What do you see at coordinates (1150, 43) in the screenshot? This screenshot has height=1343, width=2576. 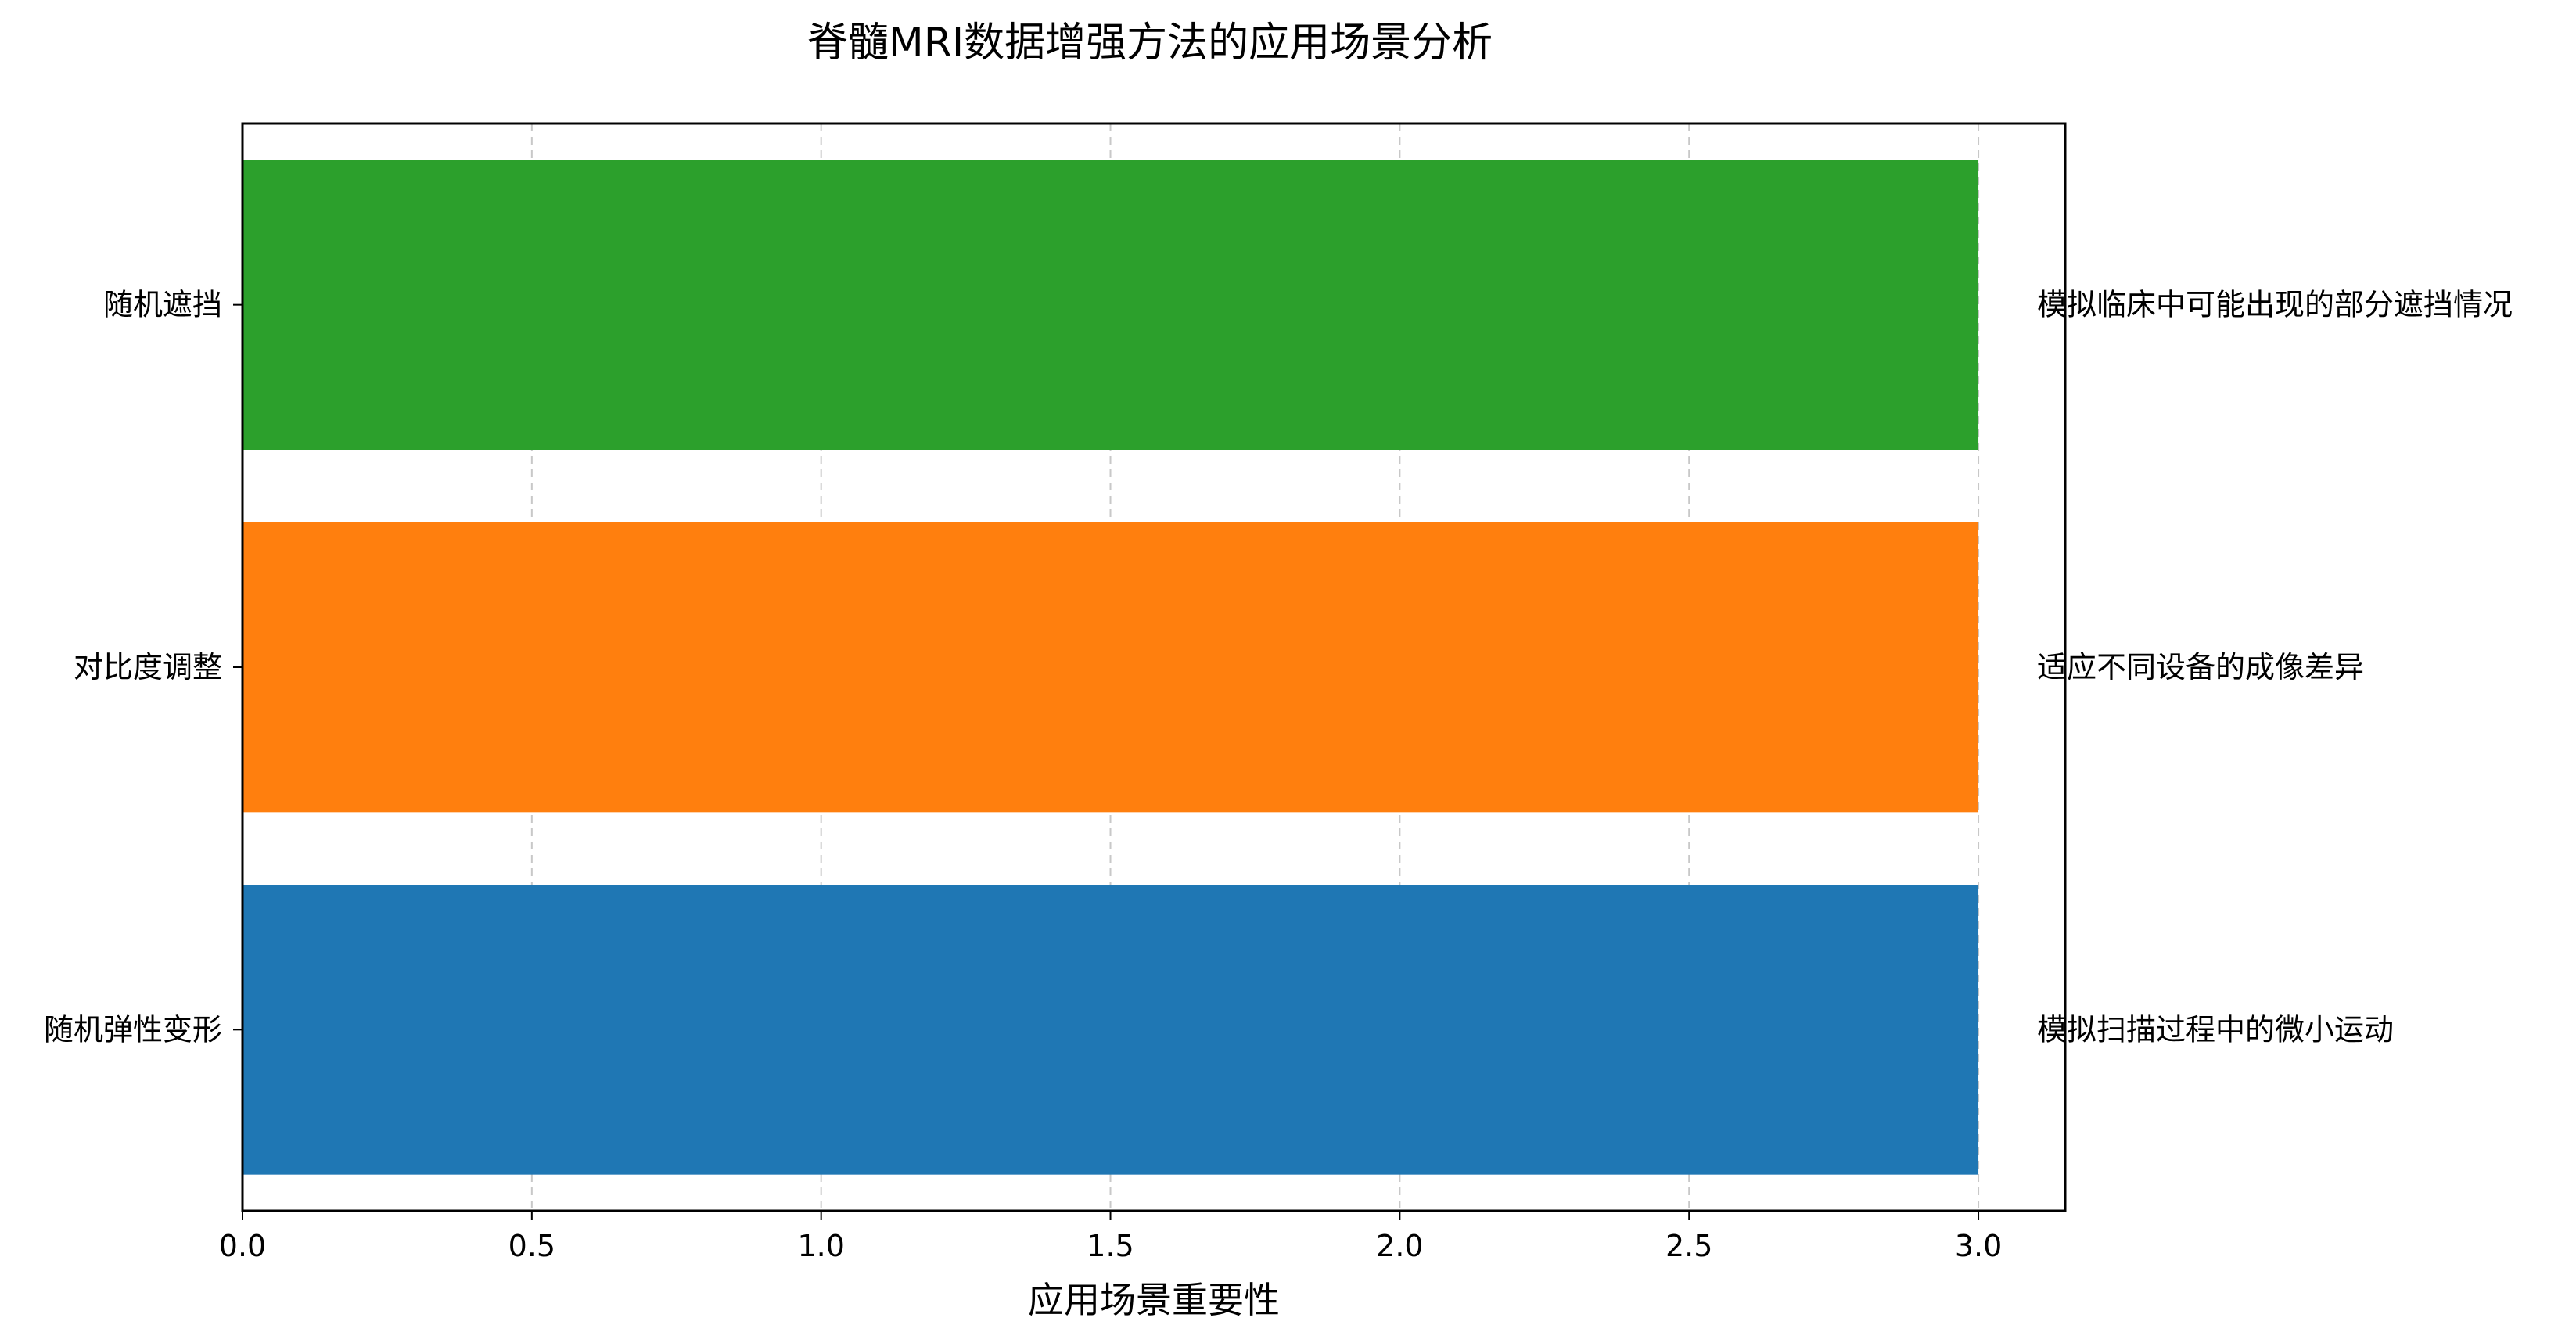 I see `chart-title: 脊髓MRI数据增强方法的应用场景分析` at bounding box center [1150, 43].